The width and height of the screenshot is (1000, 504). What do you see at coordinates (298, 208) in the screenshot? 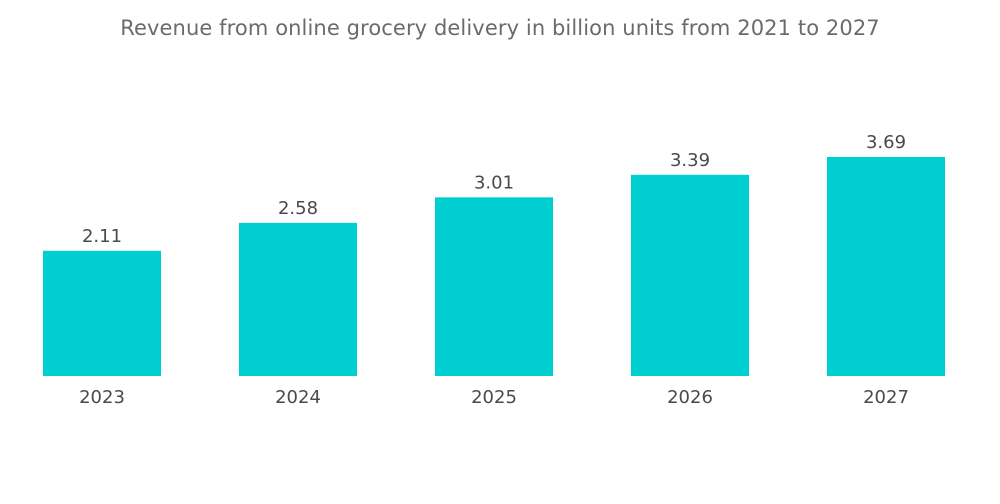
I see `data-label-2024: 2.58` at bounding box center [298, 208].